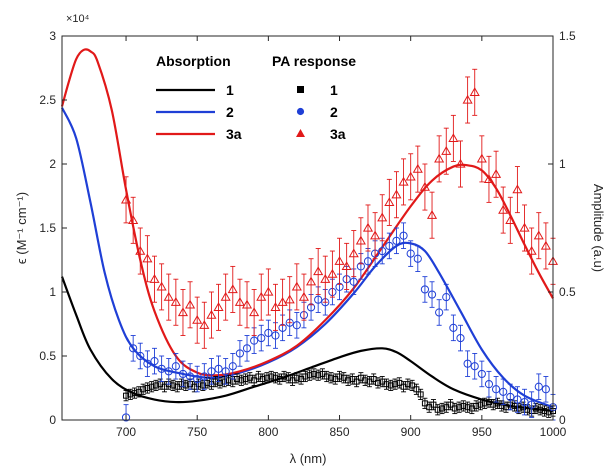 The image size is (605, 467). What do you see at coordinates (197, 432) in the screenshot?
I see `x-tick-label: 750` at bounding box center [197, 432].